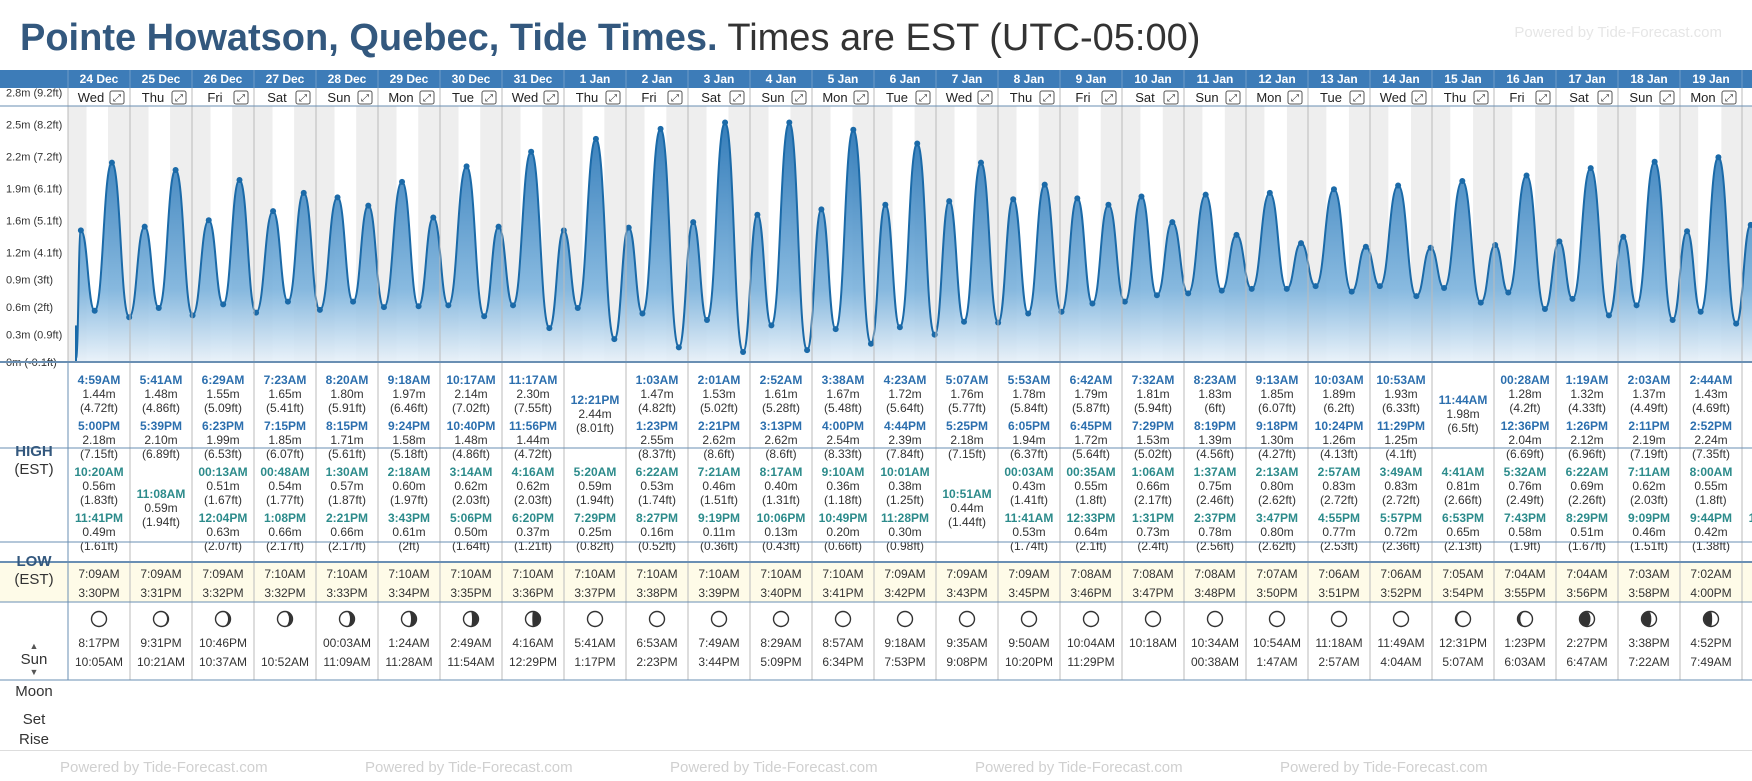 The width and height of the screenshot is (1752, 781). I want to click on sunset-time: 3:45PM, so click(1028, 593).